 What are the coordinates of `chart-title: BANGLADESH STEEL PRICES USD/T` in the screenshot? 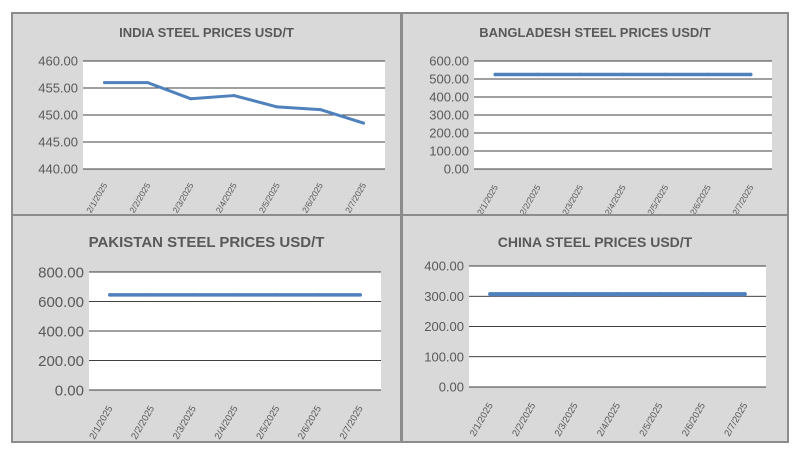 It's located at (595, 32).